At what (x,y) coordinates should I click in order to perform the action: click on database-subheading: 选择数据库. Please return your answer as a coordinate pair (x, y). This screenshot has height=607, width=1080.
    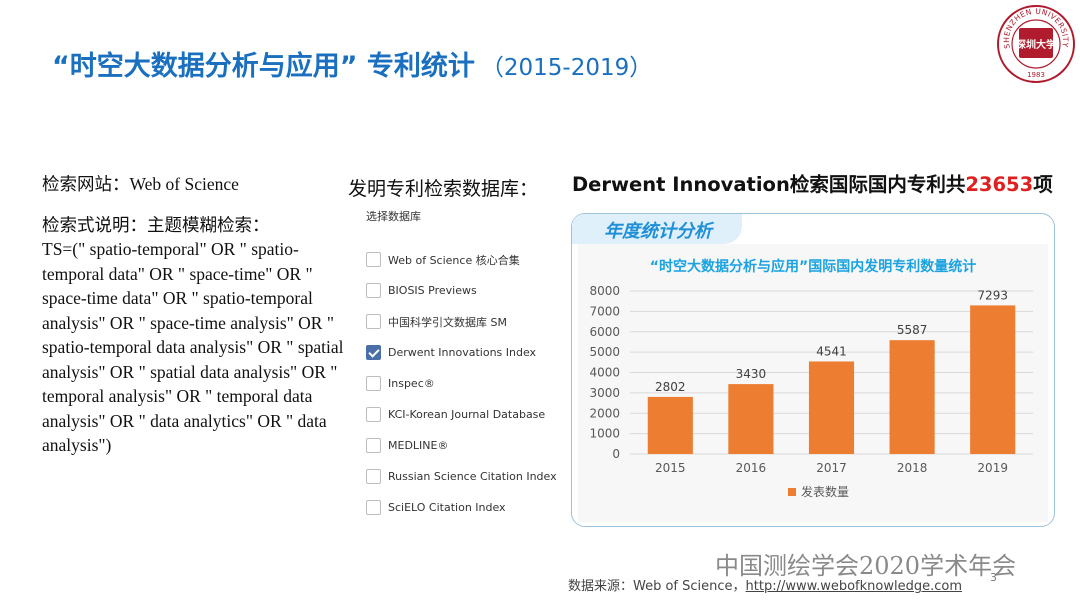
    Looking at the image, I should click on (393, 216).